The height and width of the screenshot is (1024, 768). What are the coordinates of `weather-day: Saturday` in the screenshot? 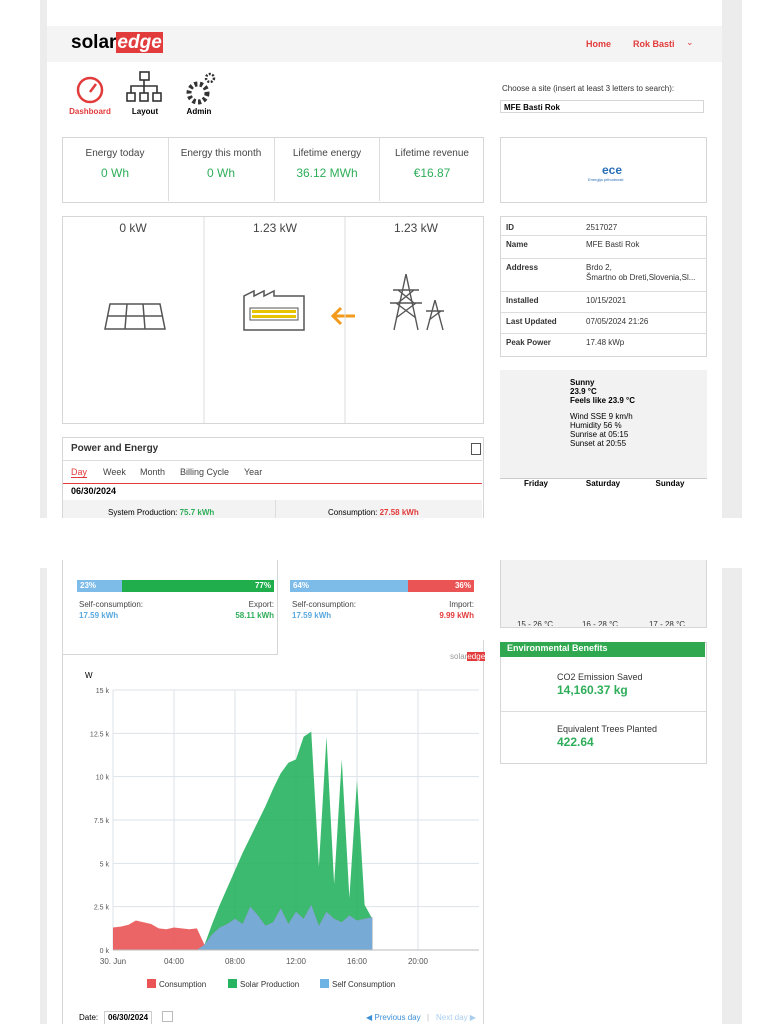 It's located at (603, 483).